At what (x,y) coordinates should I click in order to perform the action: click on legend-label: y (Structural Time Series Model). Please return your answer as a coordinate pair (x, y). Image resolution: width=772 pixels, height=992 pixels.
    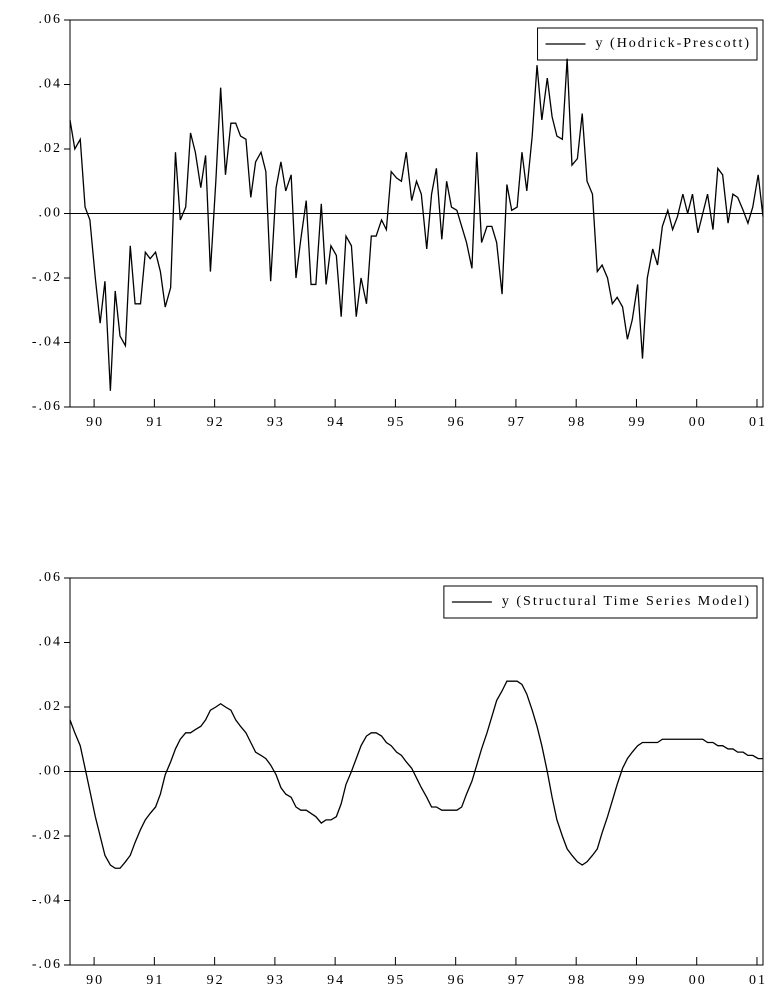
    Looking at the image, I should click on (626, 601).